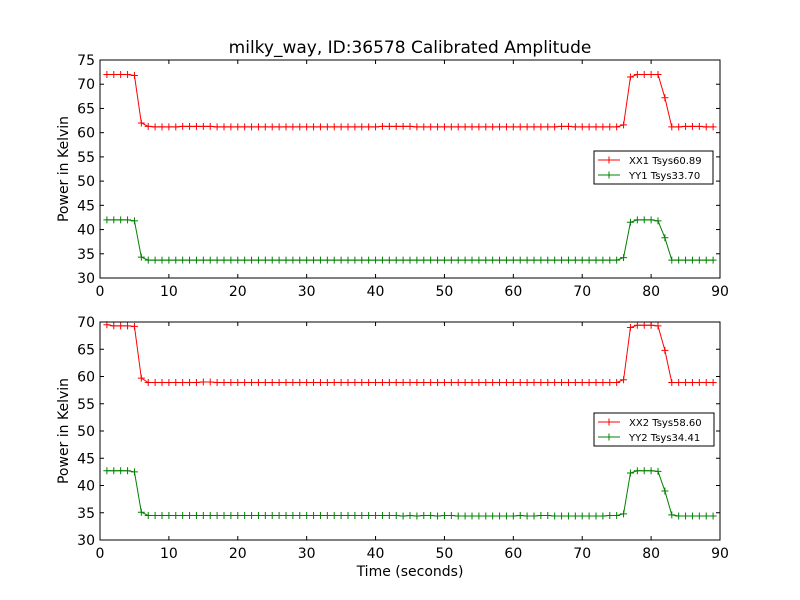 Image resolution: width=800 pixels, height=600 pixels. I want to click on x-tick-label: 0, so click(100, 554).